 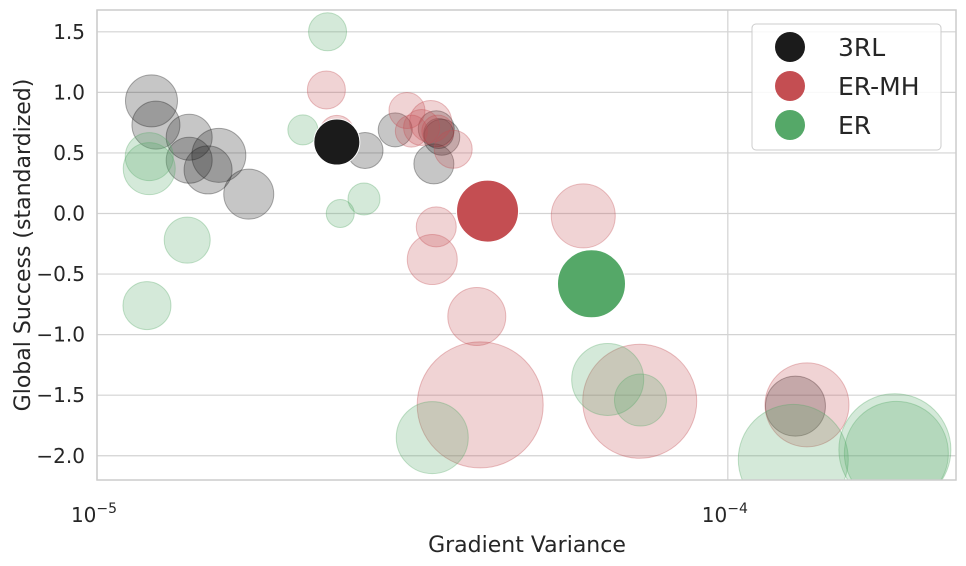 What do you see at coordinates (790, 47) in the screenshot?
I see `3rl-legend-marker` at bounding box center [790, 47].